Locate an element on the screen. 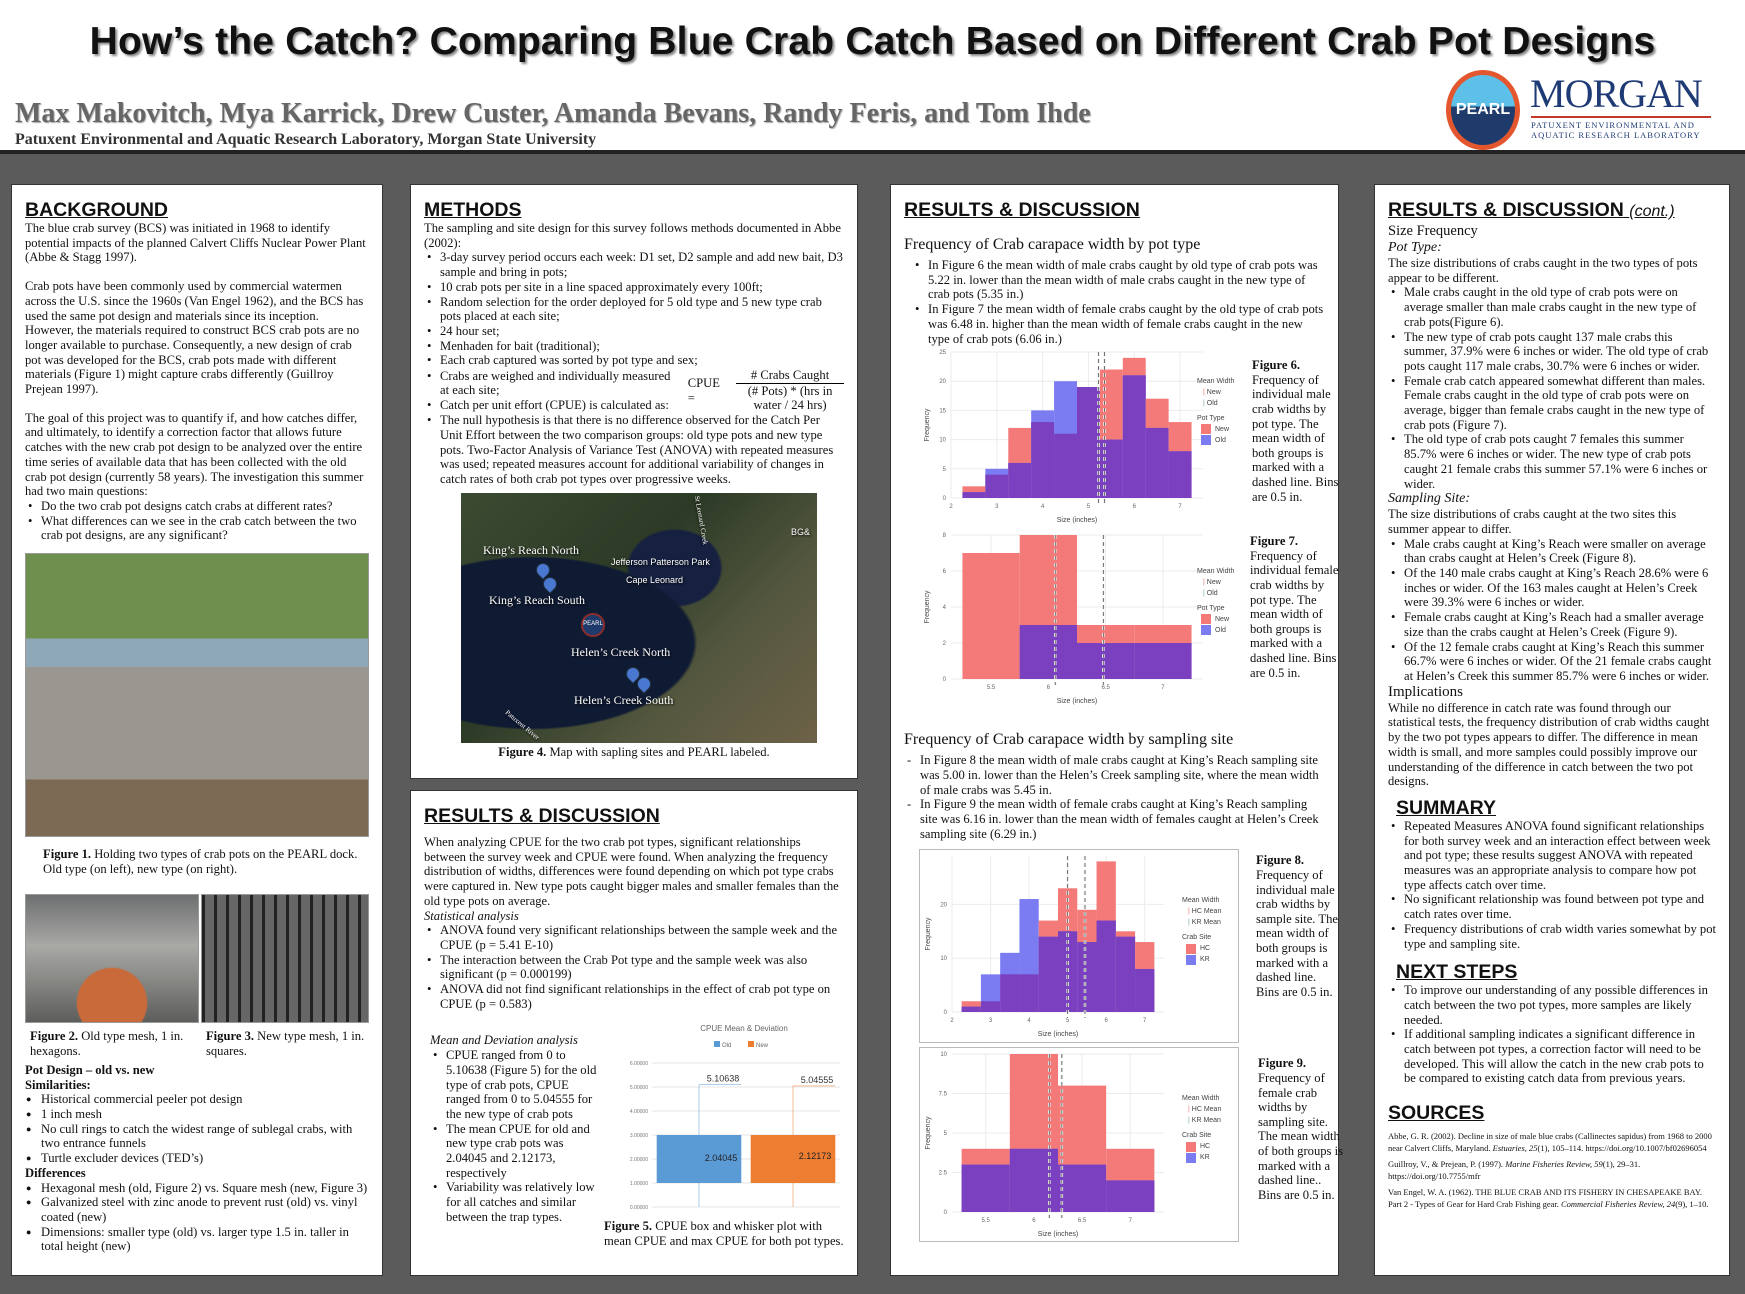 The width and height of the screenshot is (1745, 1294). y-tick-label: 5 is located at coordinates (945, 470).